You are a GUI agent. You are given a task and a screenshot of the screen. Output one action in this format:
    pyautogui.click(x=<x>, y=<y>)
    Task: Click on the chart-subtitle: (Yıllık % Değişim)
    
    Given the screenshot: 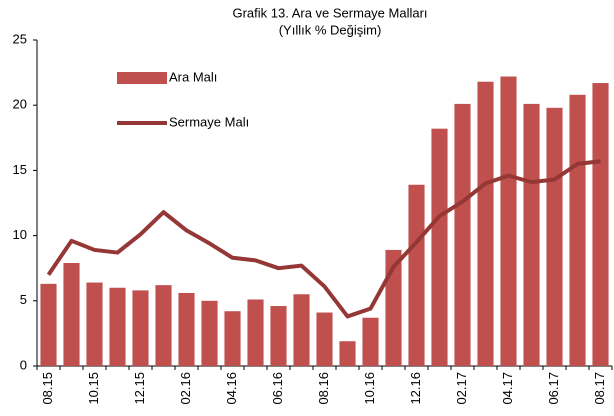 What is the action you would take?
    pyautogui.click(x=330, y=29)
    